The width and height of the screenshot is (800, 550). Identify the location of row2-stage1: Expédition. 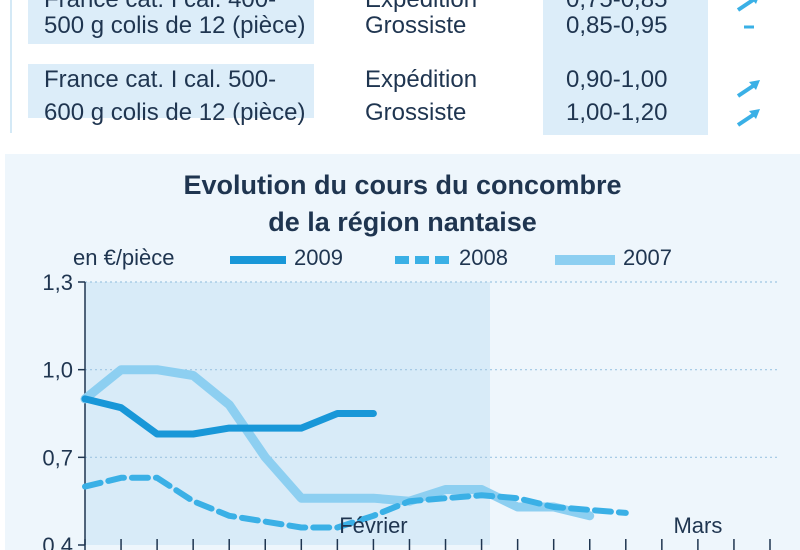
(421, 79).